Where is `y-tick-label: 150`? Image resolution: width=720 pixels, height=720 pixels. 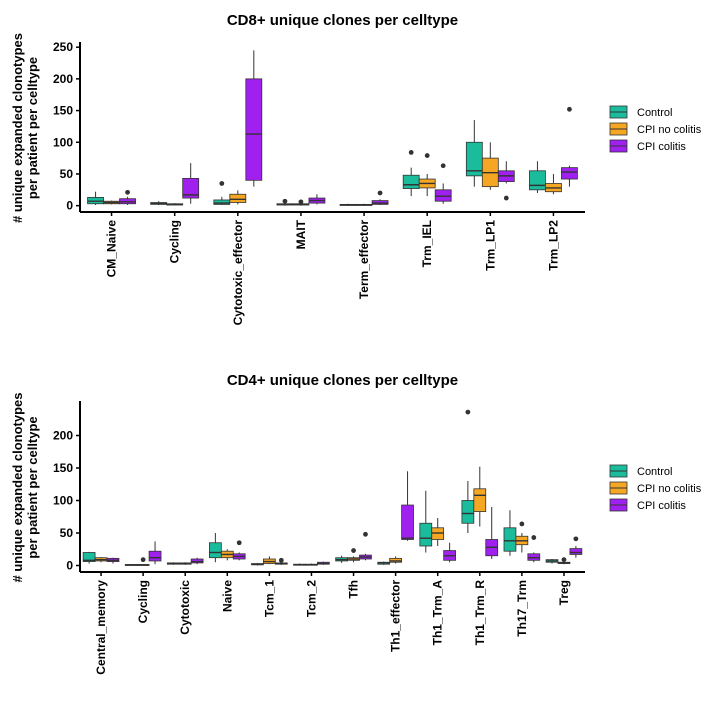
y-tick-label: 150 is located at coordinates (63, 111).